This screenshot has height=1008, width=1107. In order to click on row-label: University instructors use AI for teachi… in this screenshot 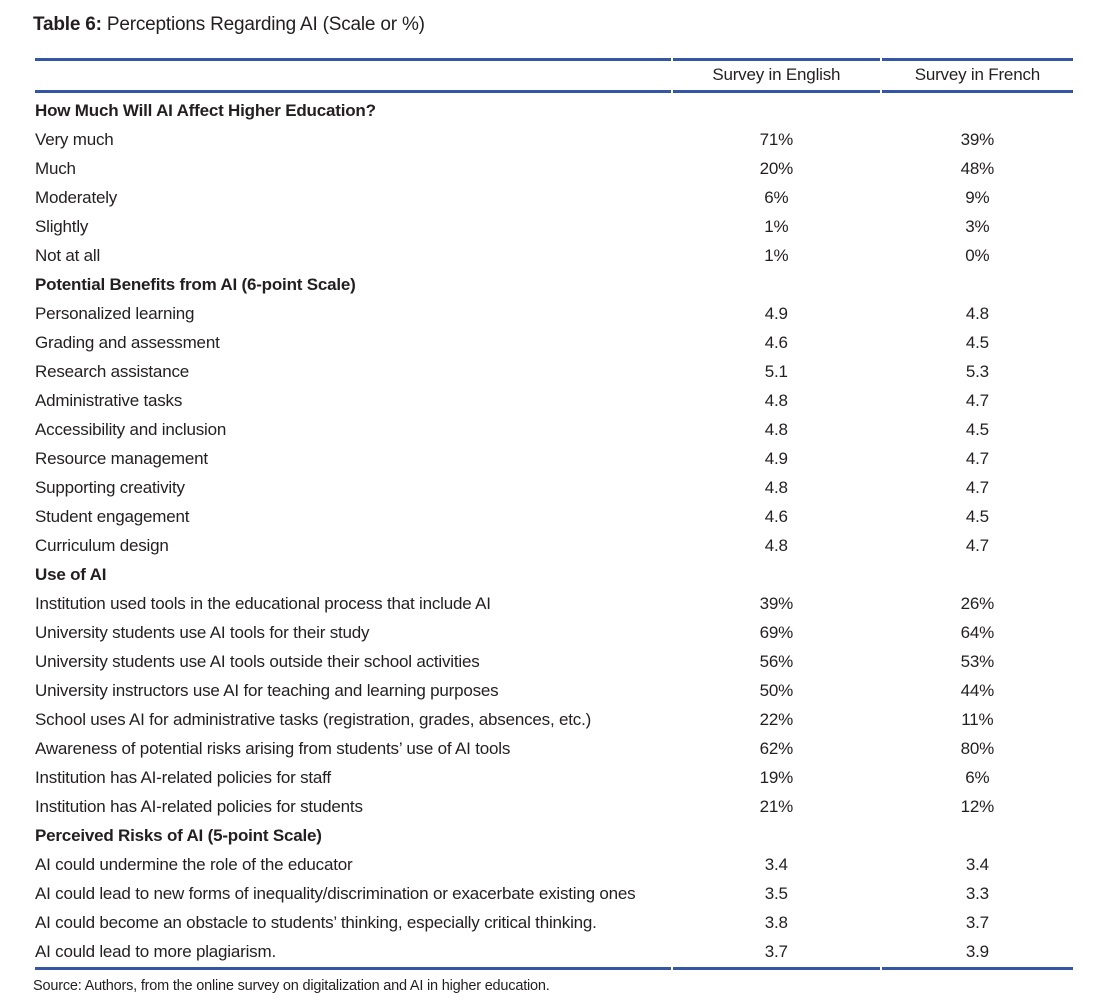, I will do `click(267, 690)`.